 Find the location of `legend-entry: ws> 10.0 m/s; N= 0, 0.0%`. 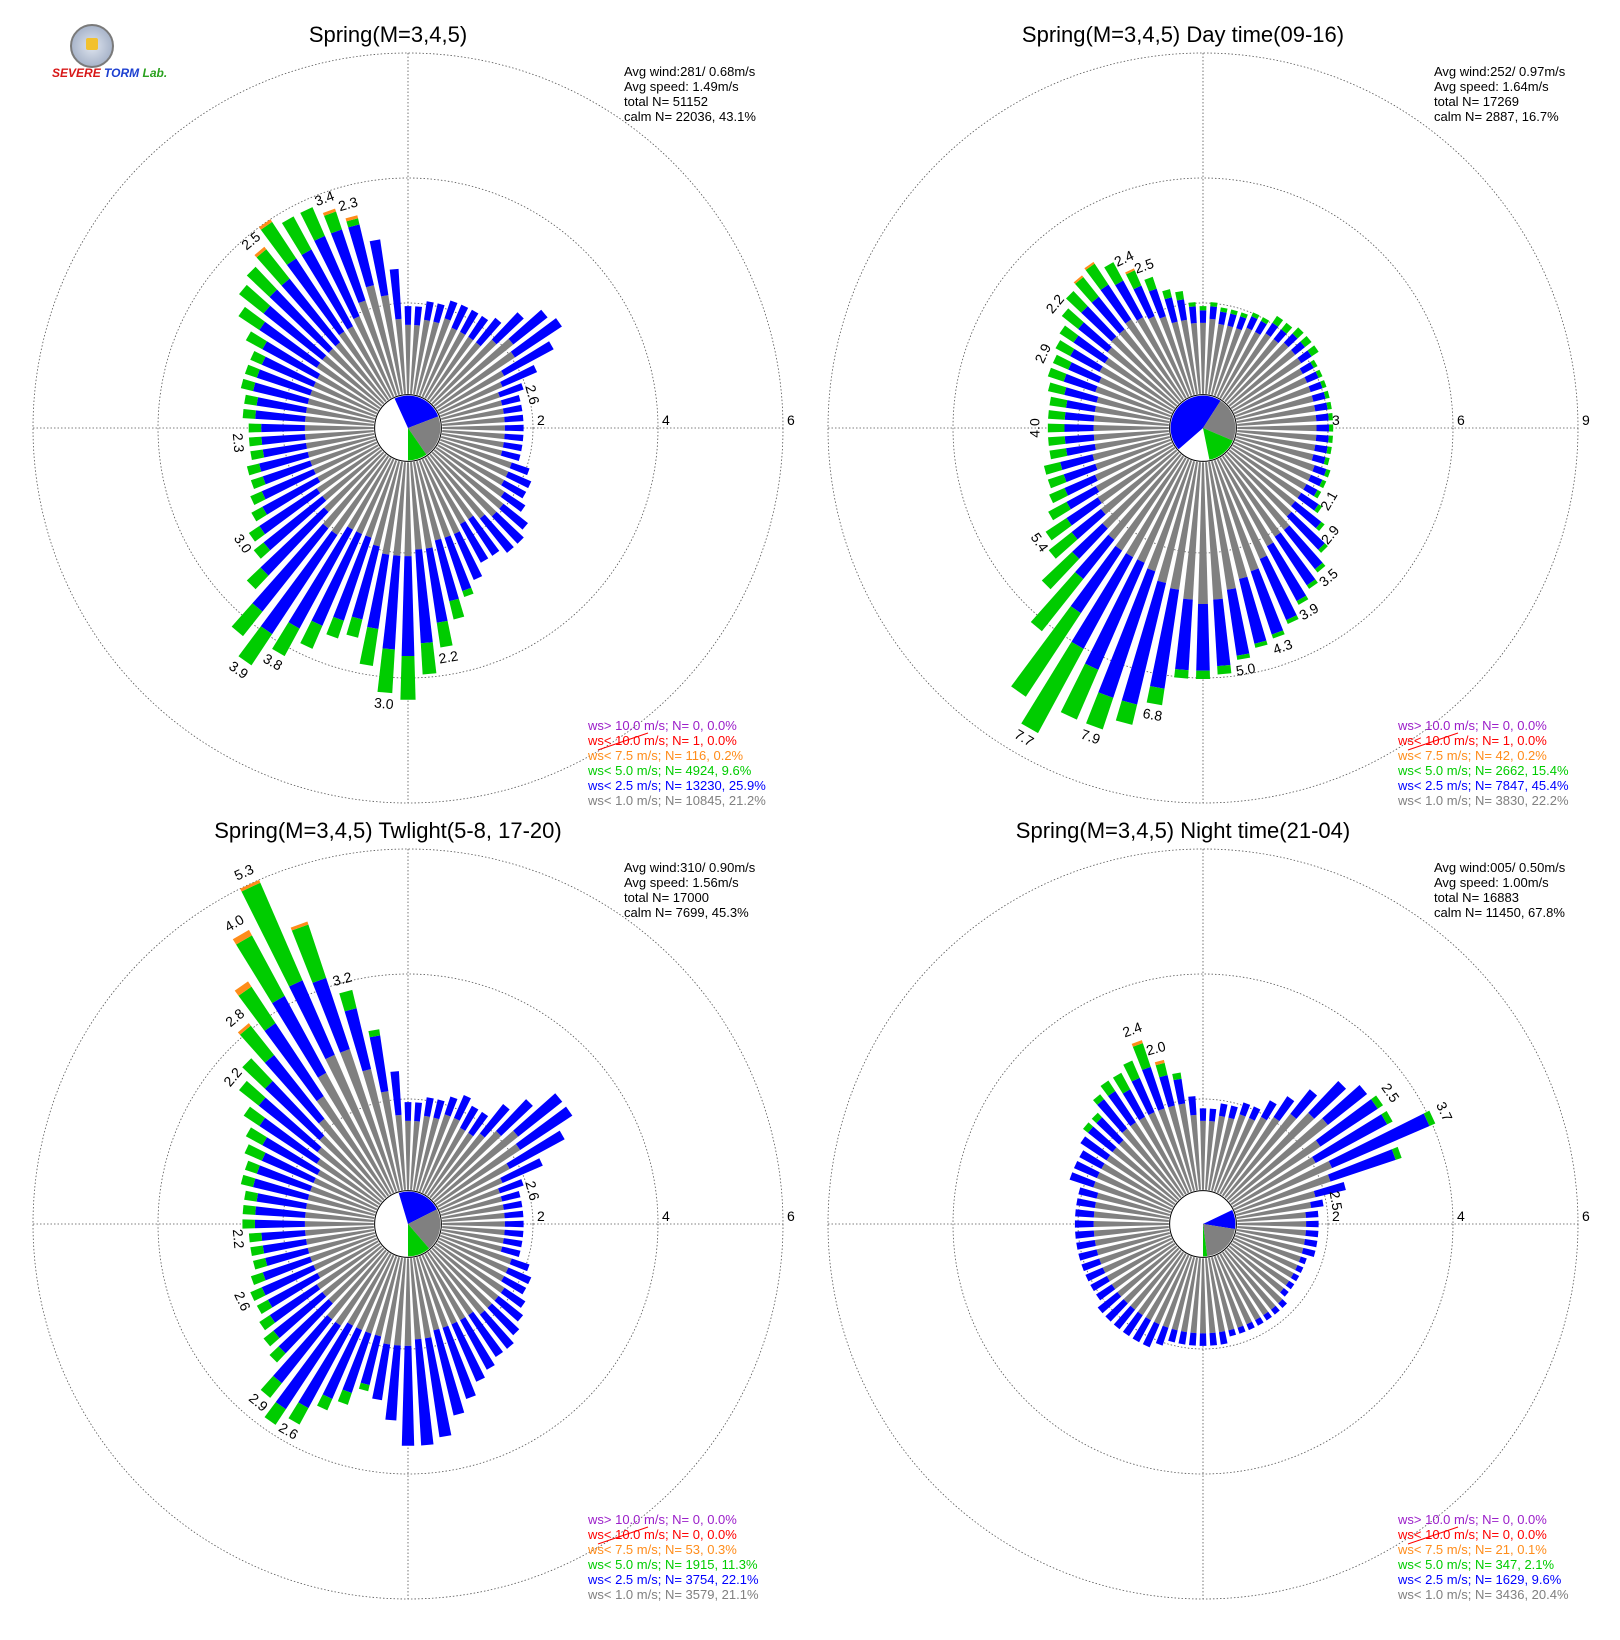

legend-entry: ws> 10.0 m/s; N= 0, 0.0% is located at coordinates (1472, 1519).